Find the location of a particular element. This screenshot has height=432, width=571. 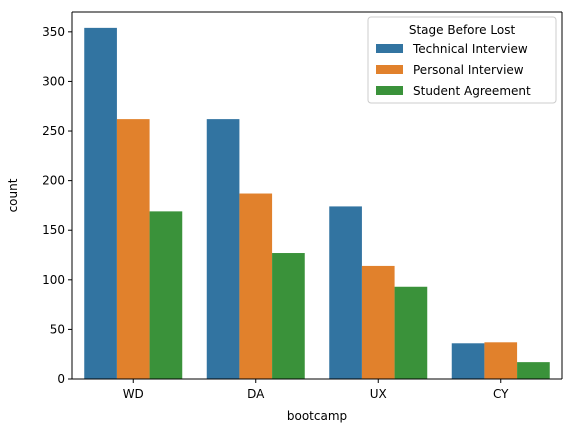

legend-title: Stage Before Lost is located at coordinates (462, 30).